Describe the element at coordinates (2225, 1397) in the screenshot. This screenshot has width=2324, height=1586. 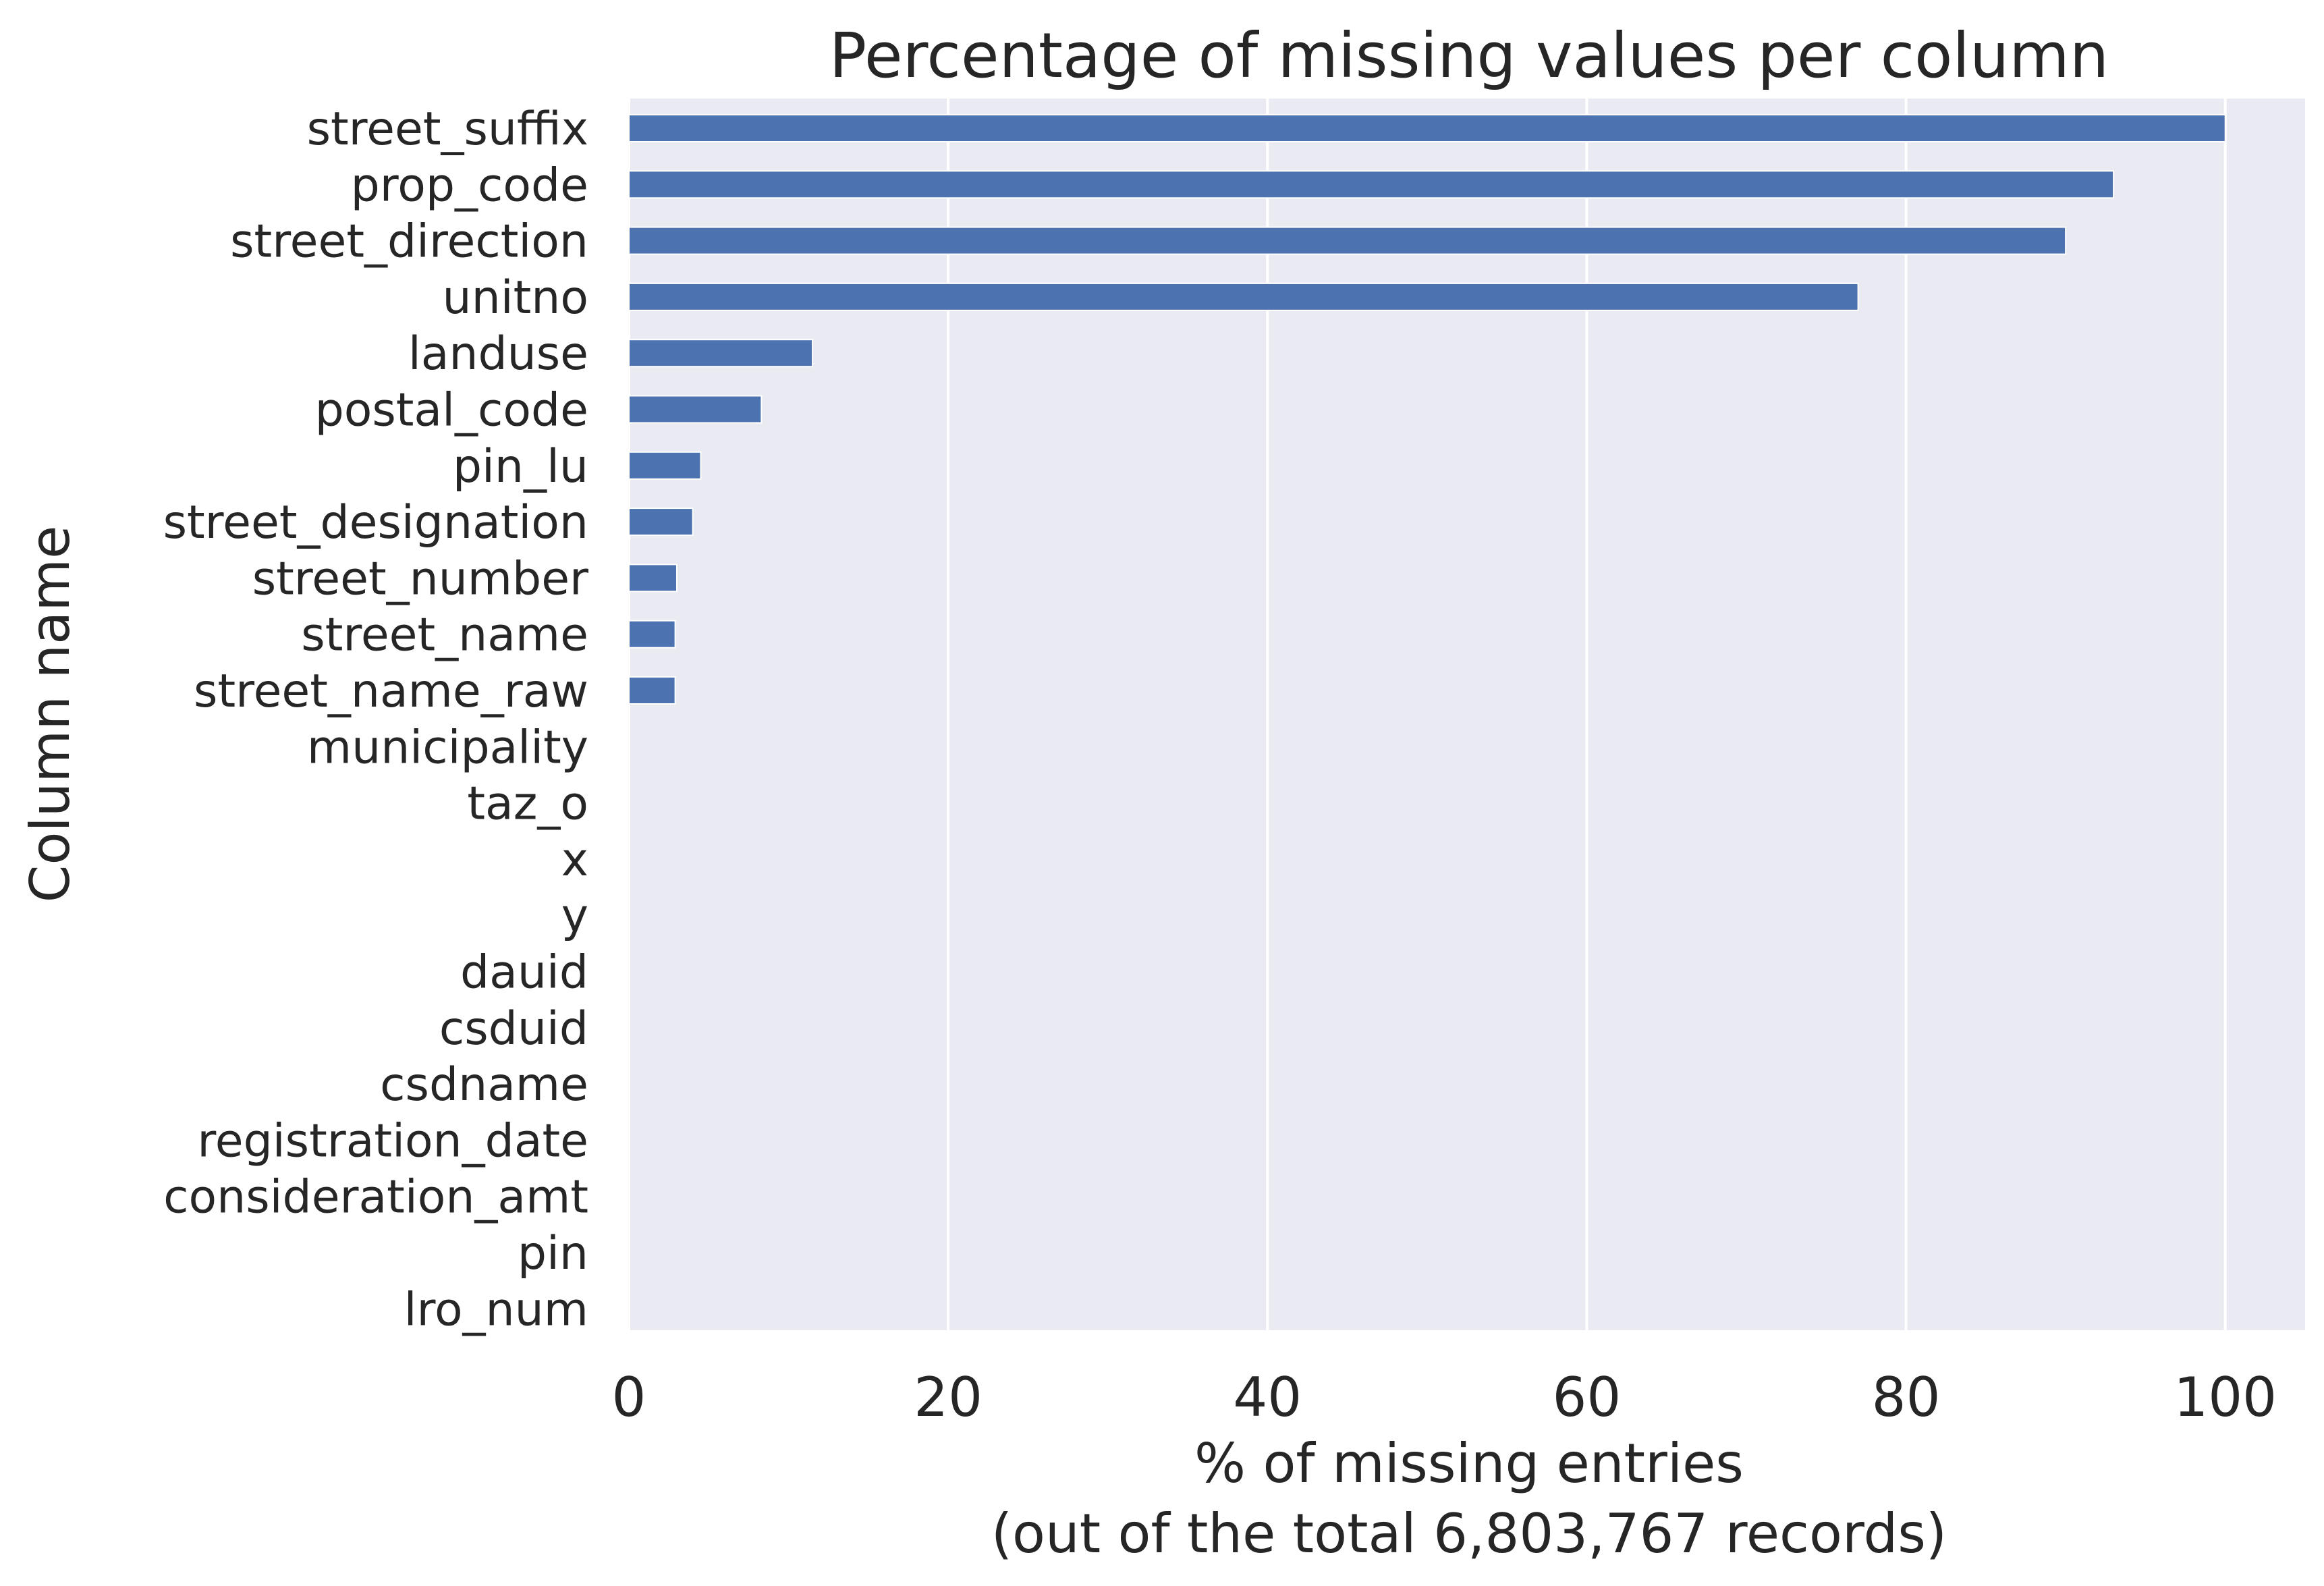
I see `x-tick-label: 100` at that location.